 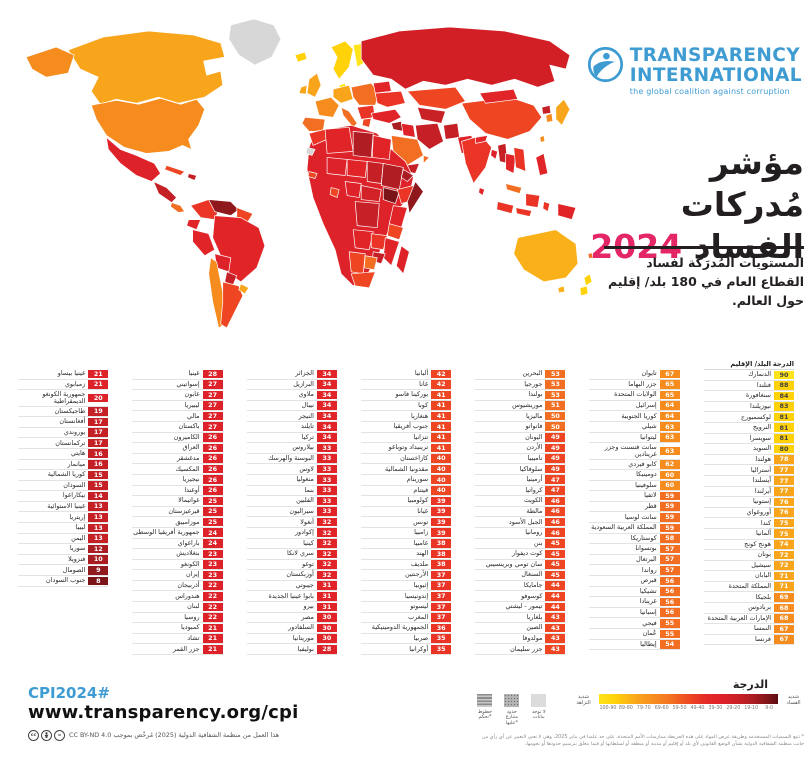 I want to click on country-row: 68 الإمارات العربية المتحدة, so click(x=748, y=619).